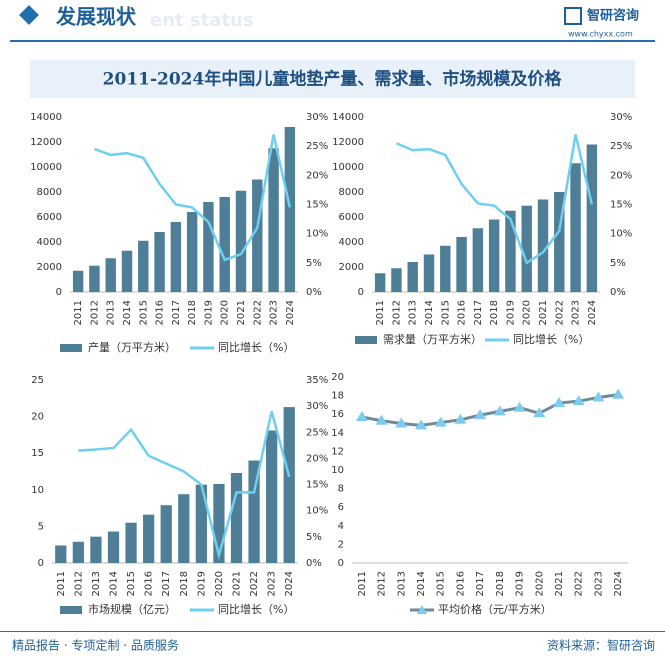  I want to click on y-tick-label: 14, so click(337, 433).